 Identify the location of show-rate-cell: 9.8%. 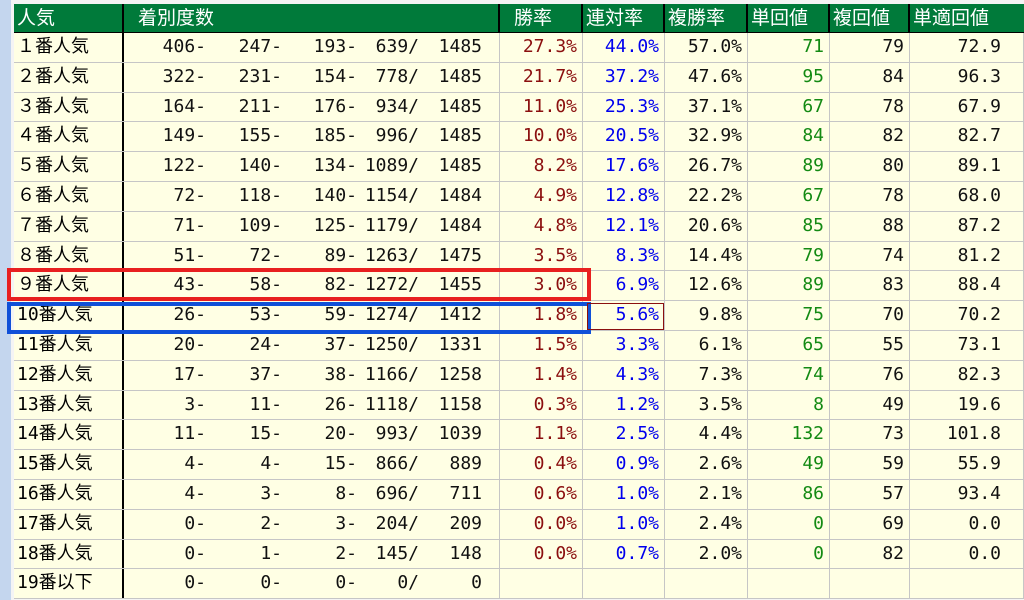
(706, 315).